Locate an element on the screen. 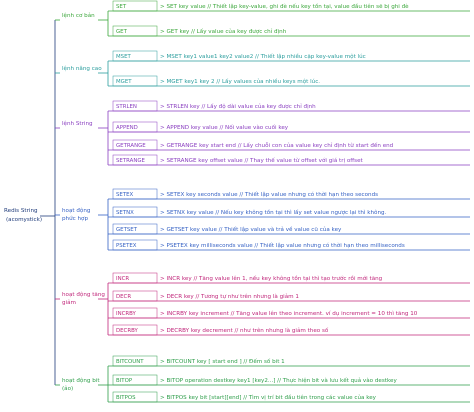 This screenshot has height=412, width=474. command: DECR is located at coordinates (123, 297).